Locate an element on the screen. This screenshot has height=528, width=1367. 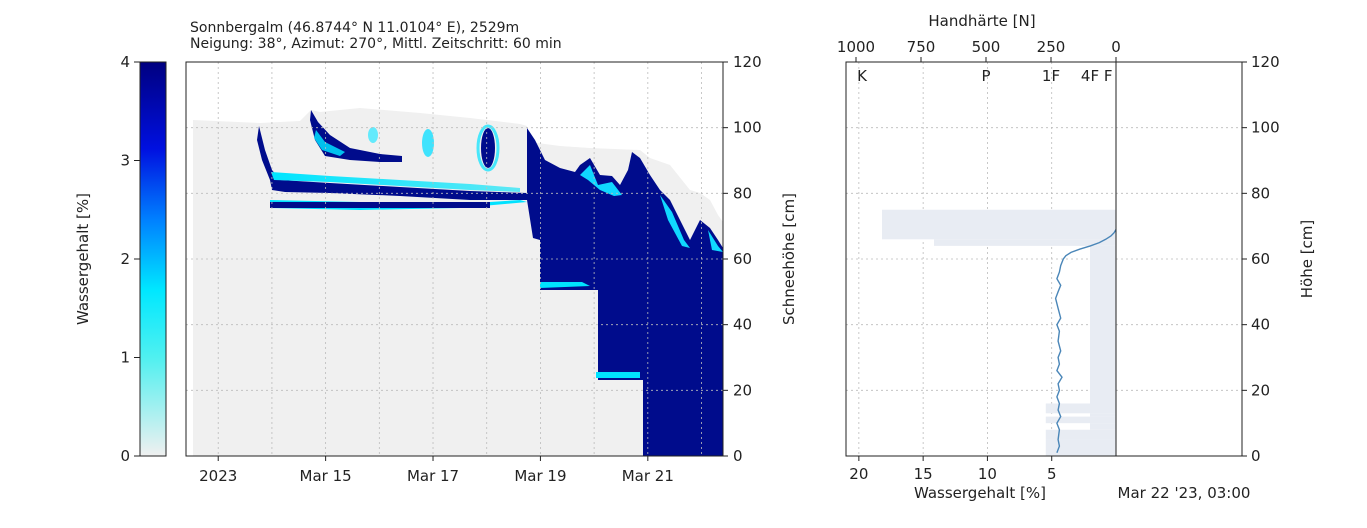
wet-block-main is located at coordinates (625, 292).